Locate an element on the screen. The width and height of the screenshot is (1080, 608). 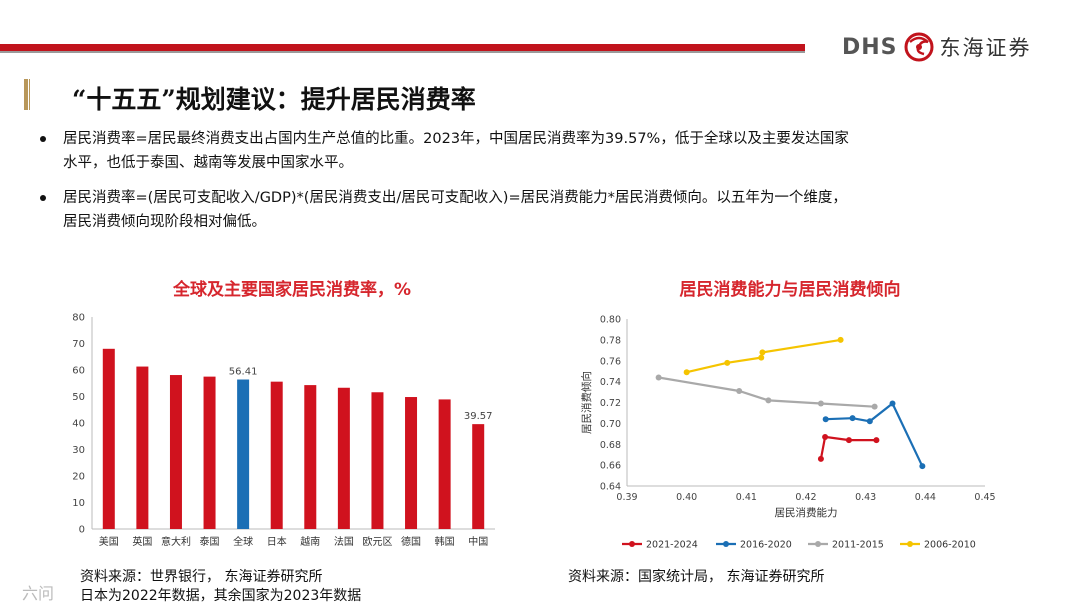
header-gray-bar is located at coordinates (402, 52).